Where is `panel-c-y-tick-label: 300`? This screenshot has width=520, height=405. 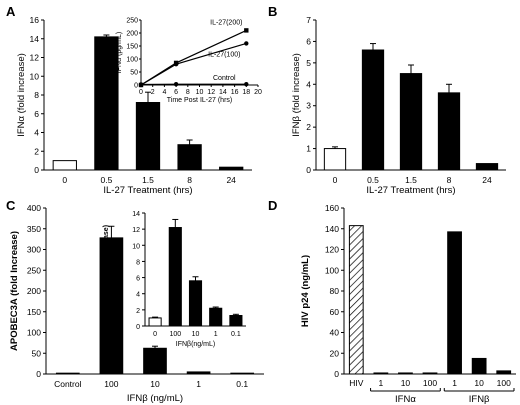 panel-c-y-tick-label: 300 is located at coordinates (34, 250).